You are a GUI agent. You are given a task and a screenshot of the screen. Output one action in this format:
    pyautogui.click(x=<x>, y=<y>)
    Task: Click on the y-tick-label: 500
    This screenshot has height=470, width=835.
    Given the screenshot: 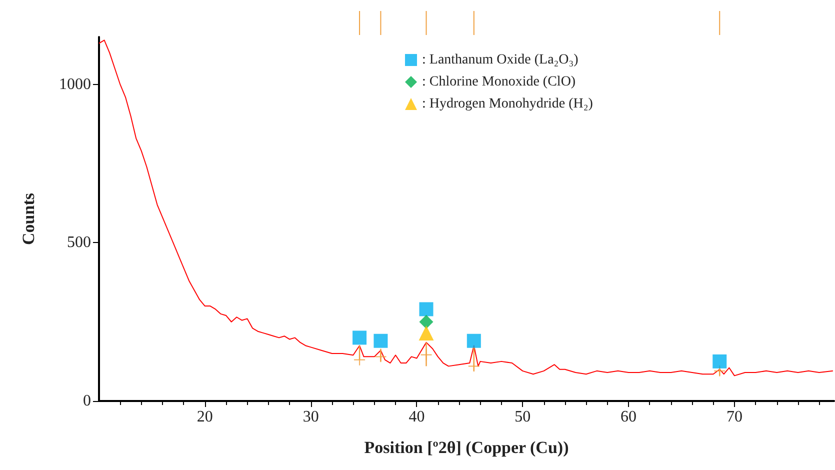 What is the action you would take?
    pyautogui.click(x=79, y=243)
    